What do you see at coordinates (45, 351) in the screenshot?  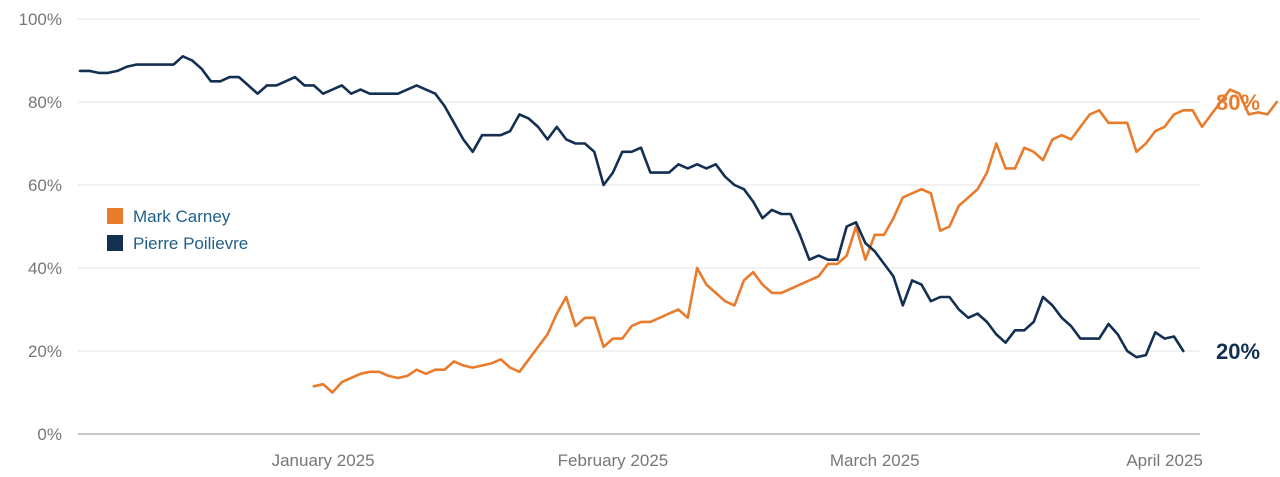 I see `y-tick-label: 20%` at bounding box center [45, 351].